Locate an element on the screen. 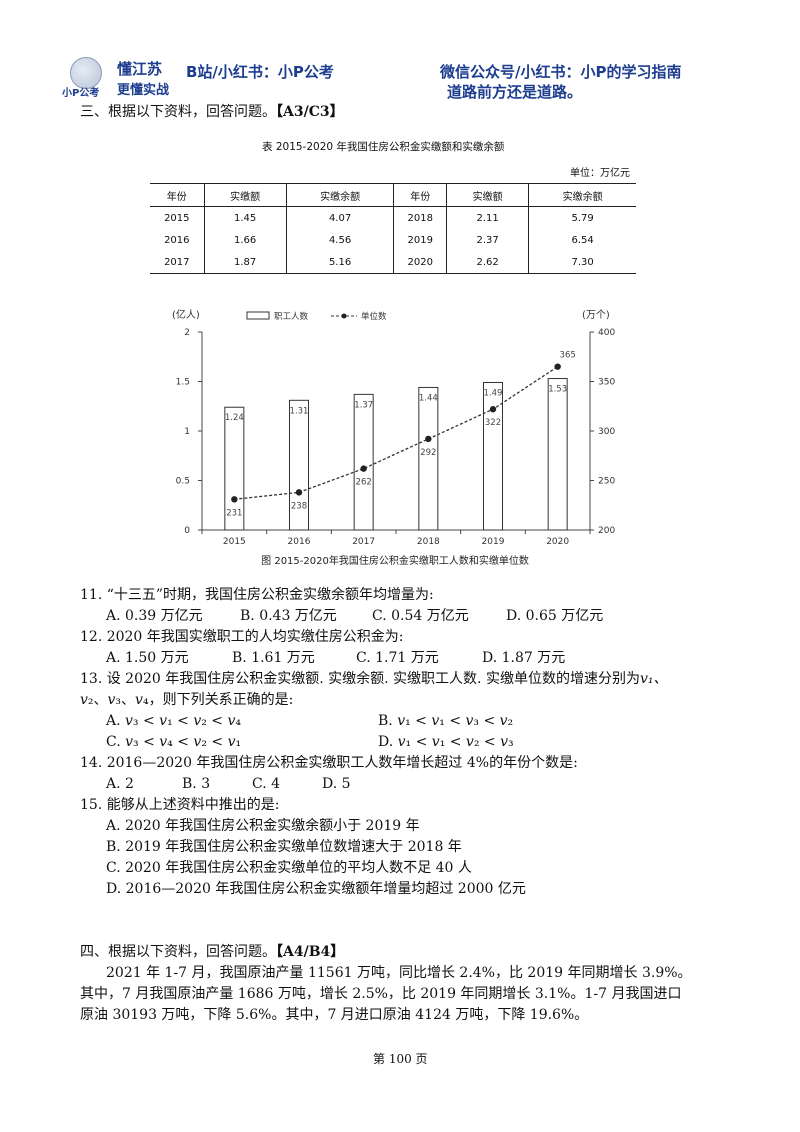 Image resolution: width=800 pixels, height=1132 pixels. q14-option-c: C. 4 is located at coordinates (266, 784).